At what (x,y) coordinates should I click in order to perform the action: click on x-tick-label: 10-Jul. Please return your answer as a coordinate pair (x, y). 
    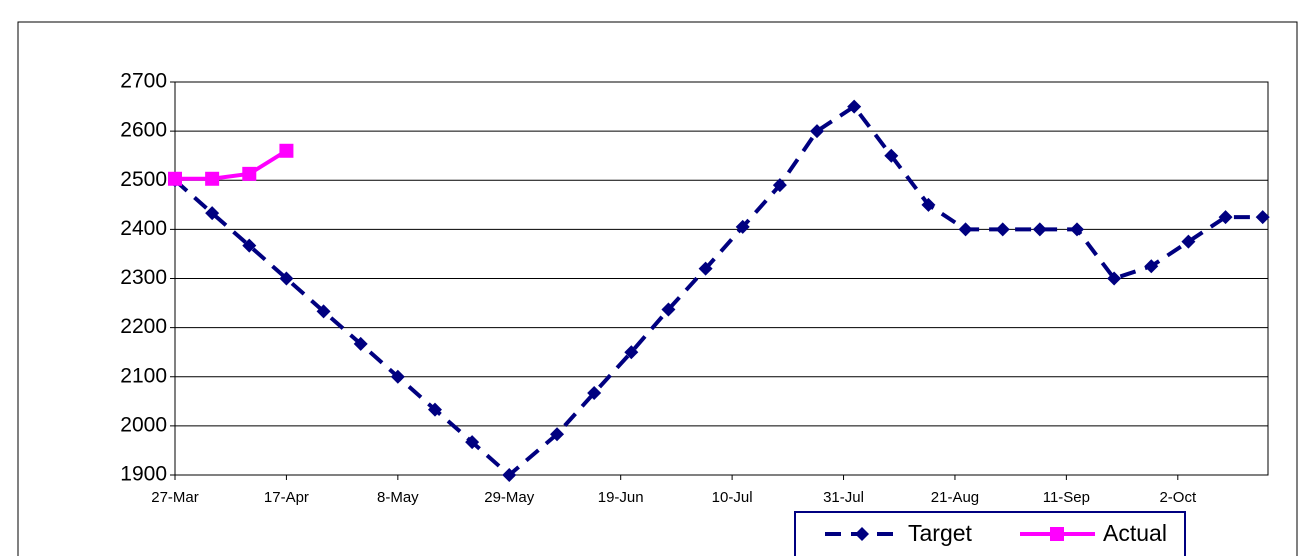
    Looking at the image, I should click on (732, 497).